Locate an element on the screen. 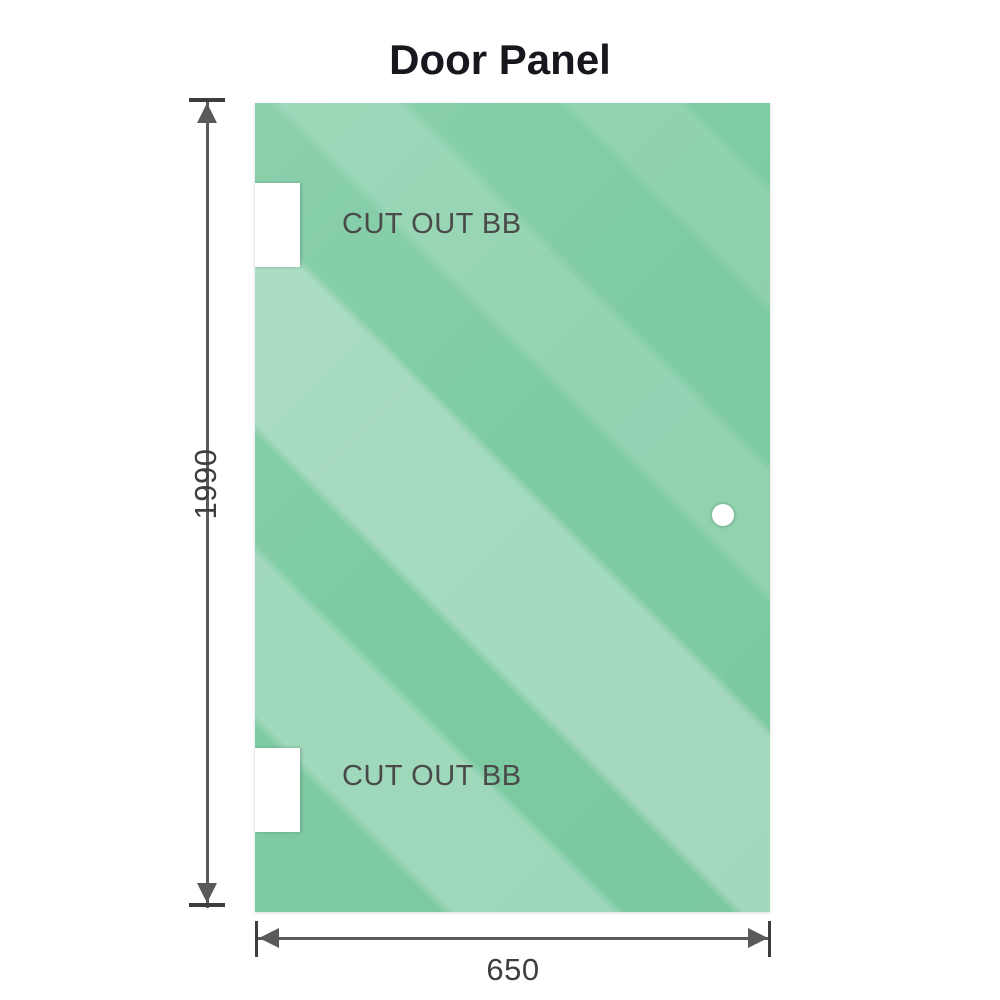  width-arrow-right-icon is located at coordinates (758, 938).